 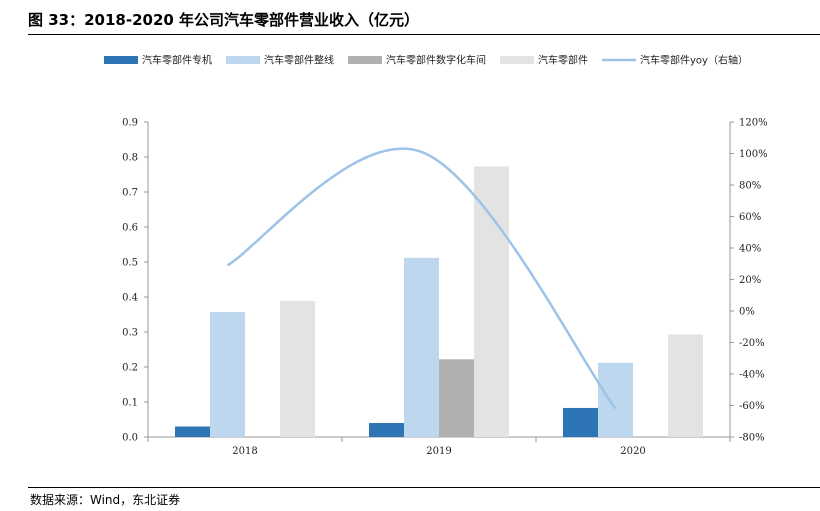 What do you see at coordinates (424, 34) in the screenshot?
I see `title-rule` at bounding box center [424, 34].